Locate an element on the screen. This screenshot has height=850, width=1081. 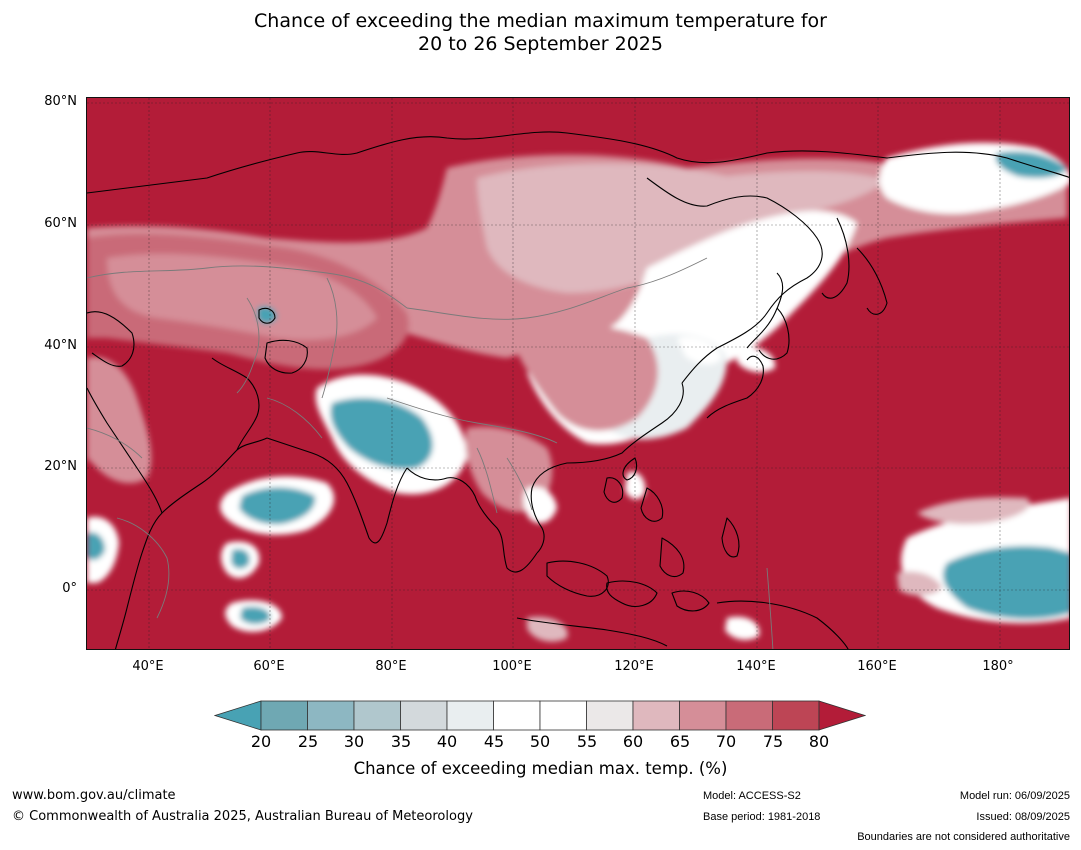
website-link: www.bom.gov.au/climate is located at coordinates (94, 795).